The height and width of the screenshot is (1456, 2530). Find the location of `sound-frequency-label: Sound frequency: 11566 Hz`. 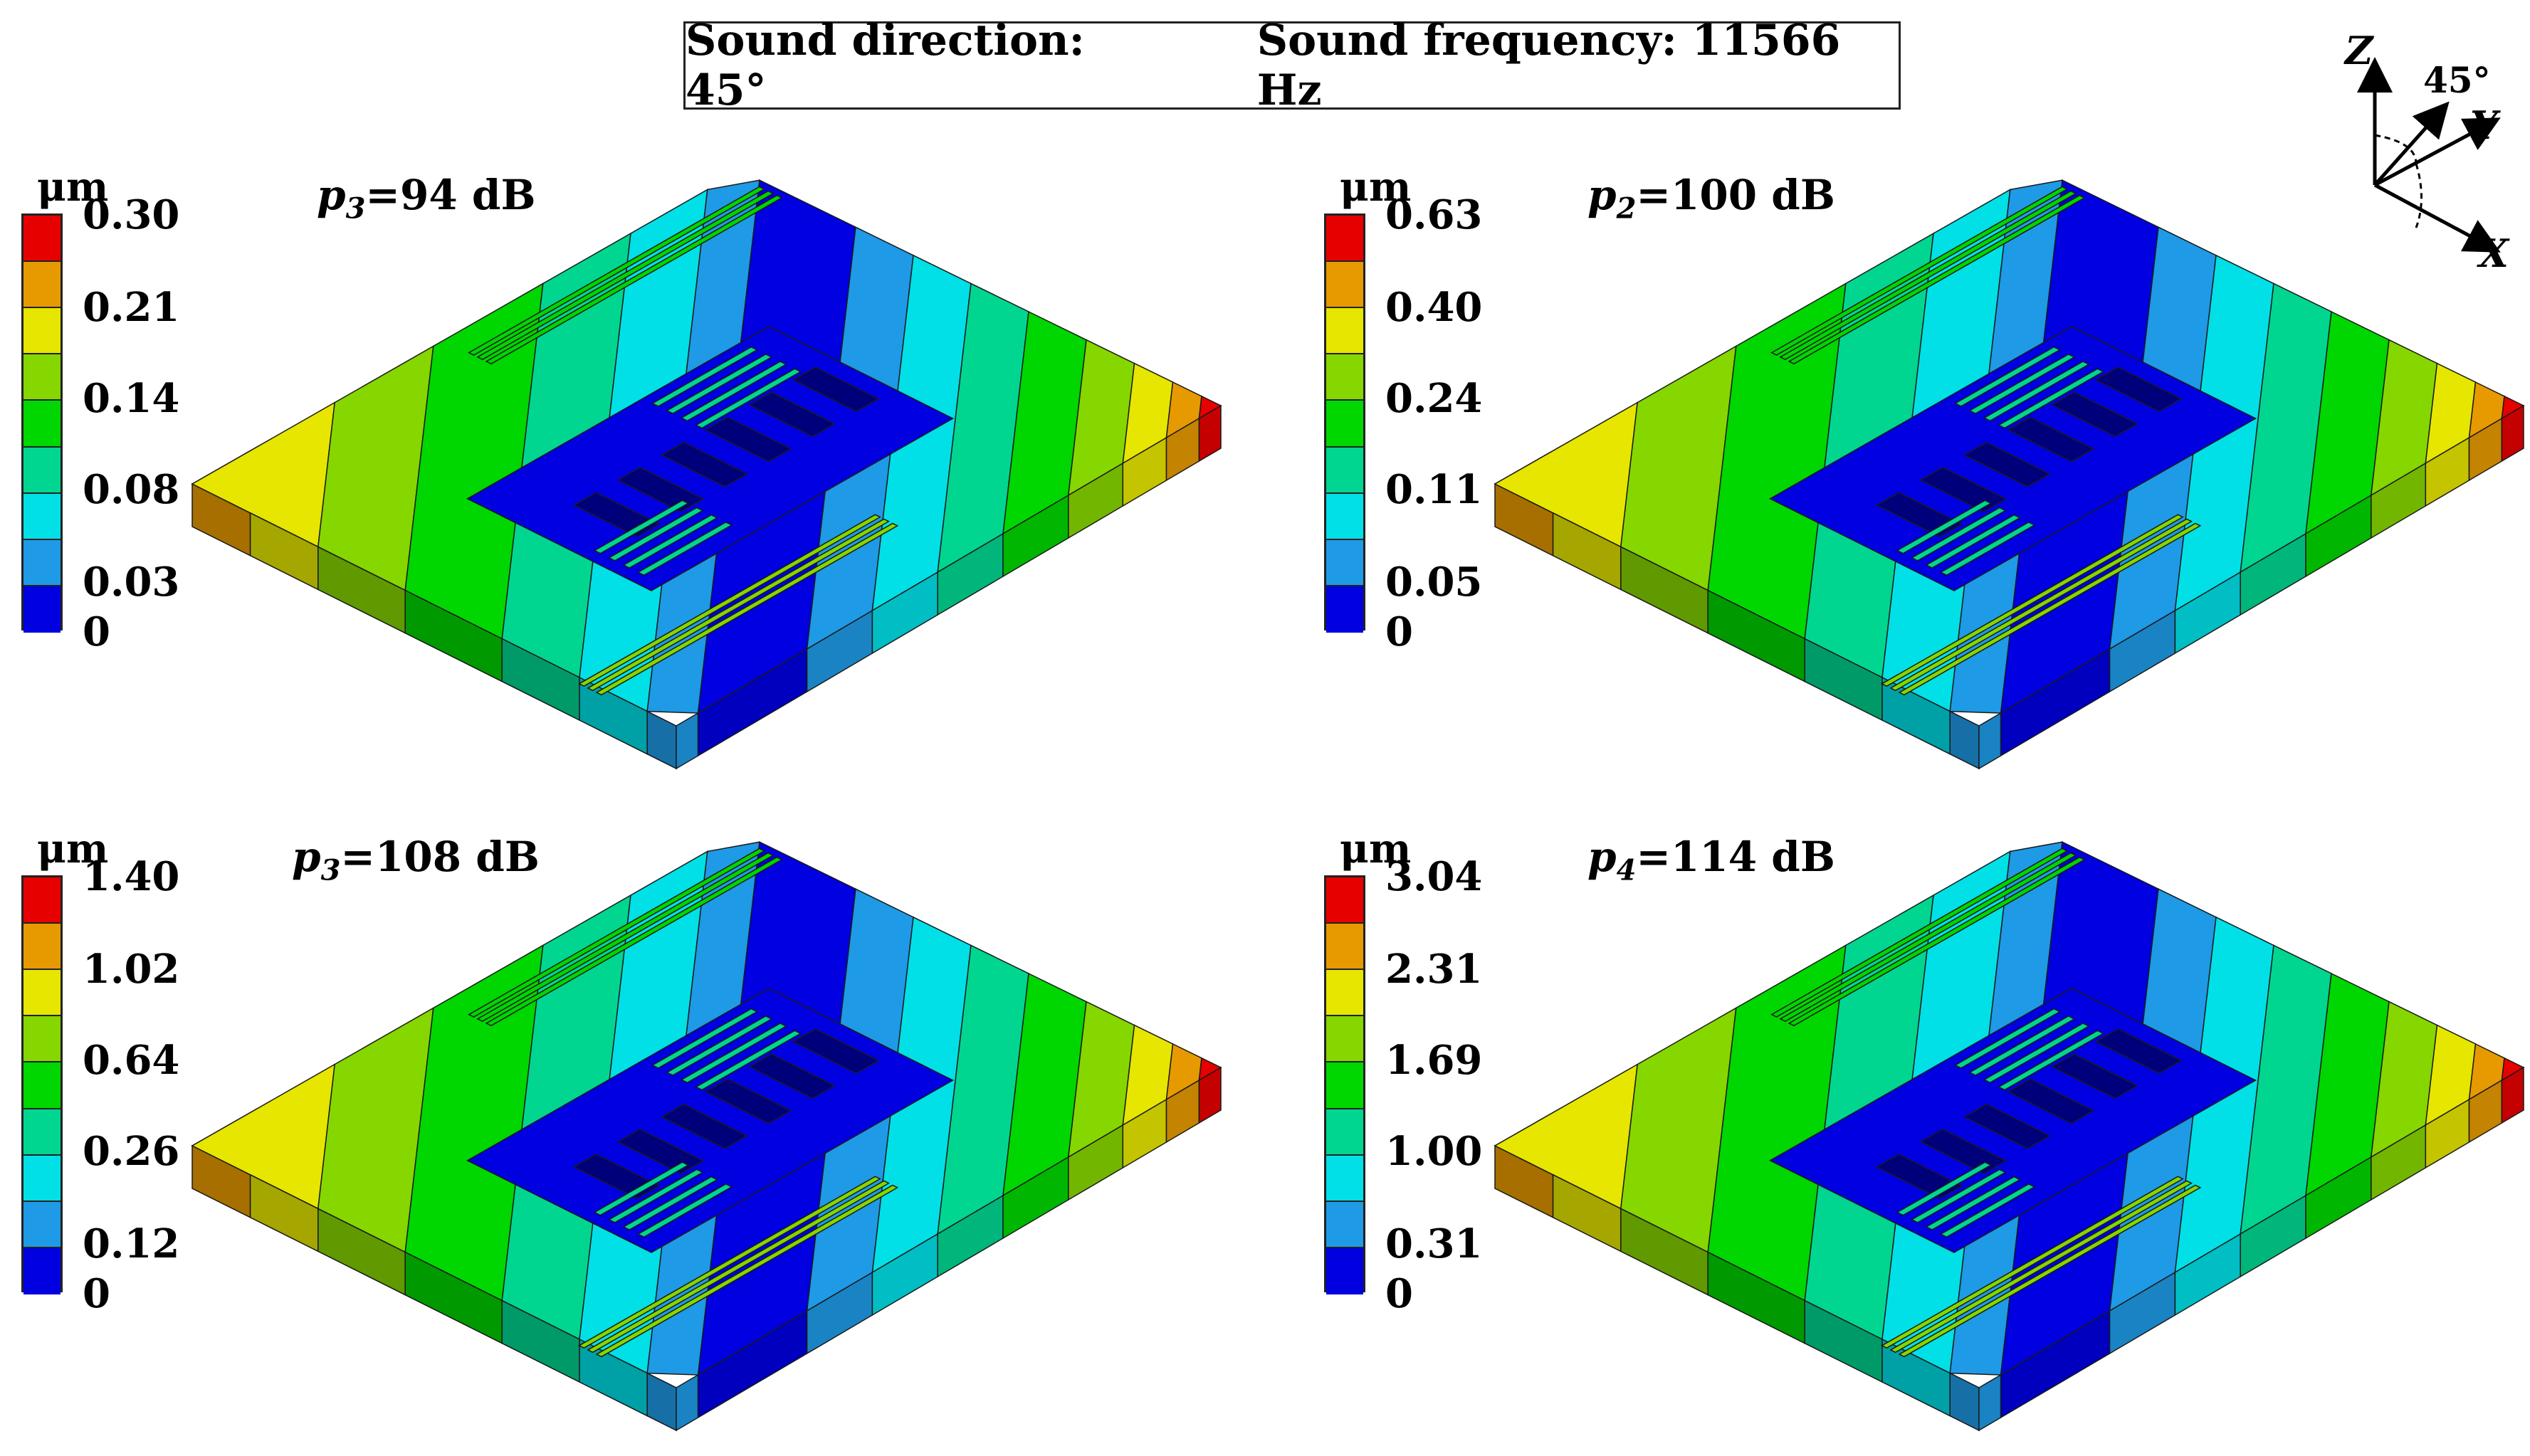

sound-frequency-label: Sound frequency: 11566 Hz is located at coordinates (1549, 65).